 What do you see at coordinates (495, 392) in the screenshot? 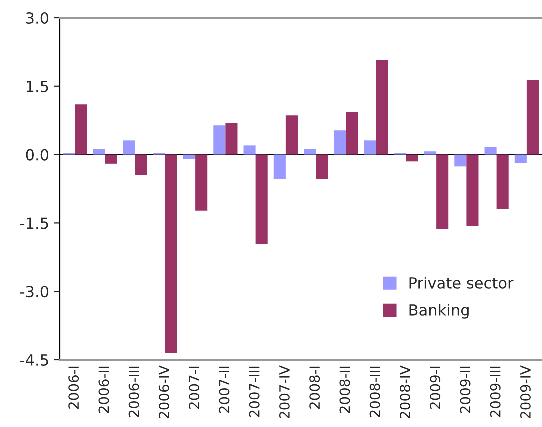
I see `x-tick-label: 2009-III` at bounding box center [495, 392].